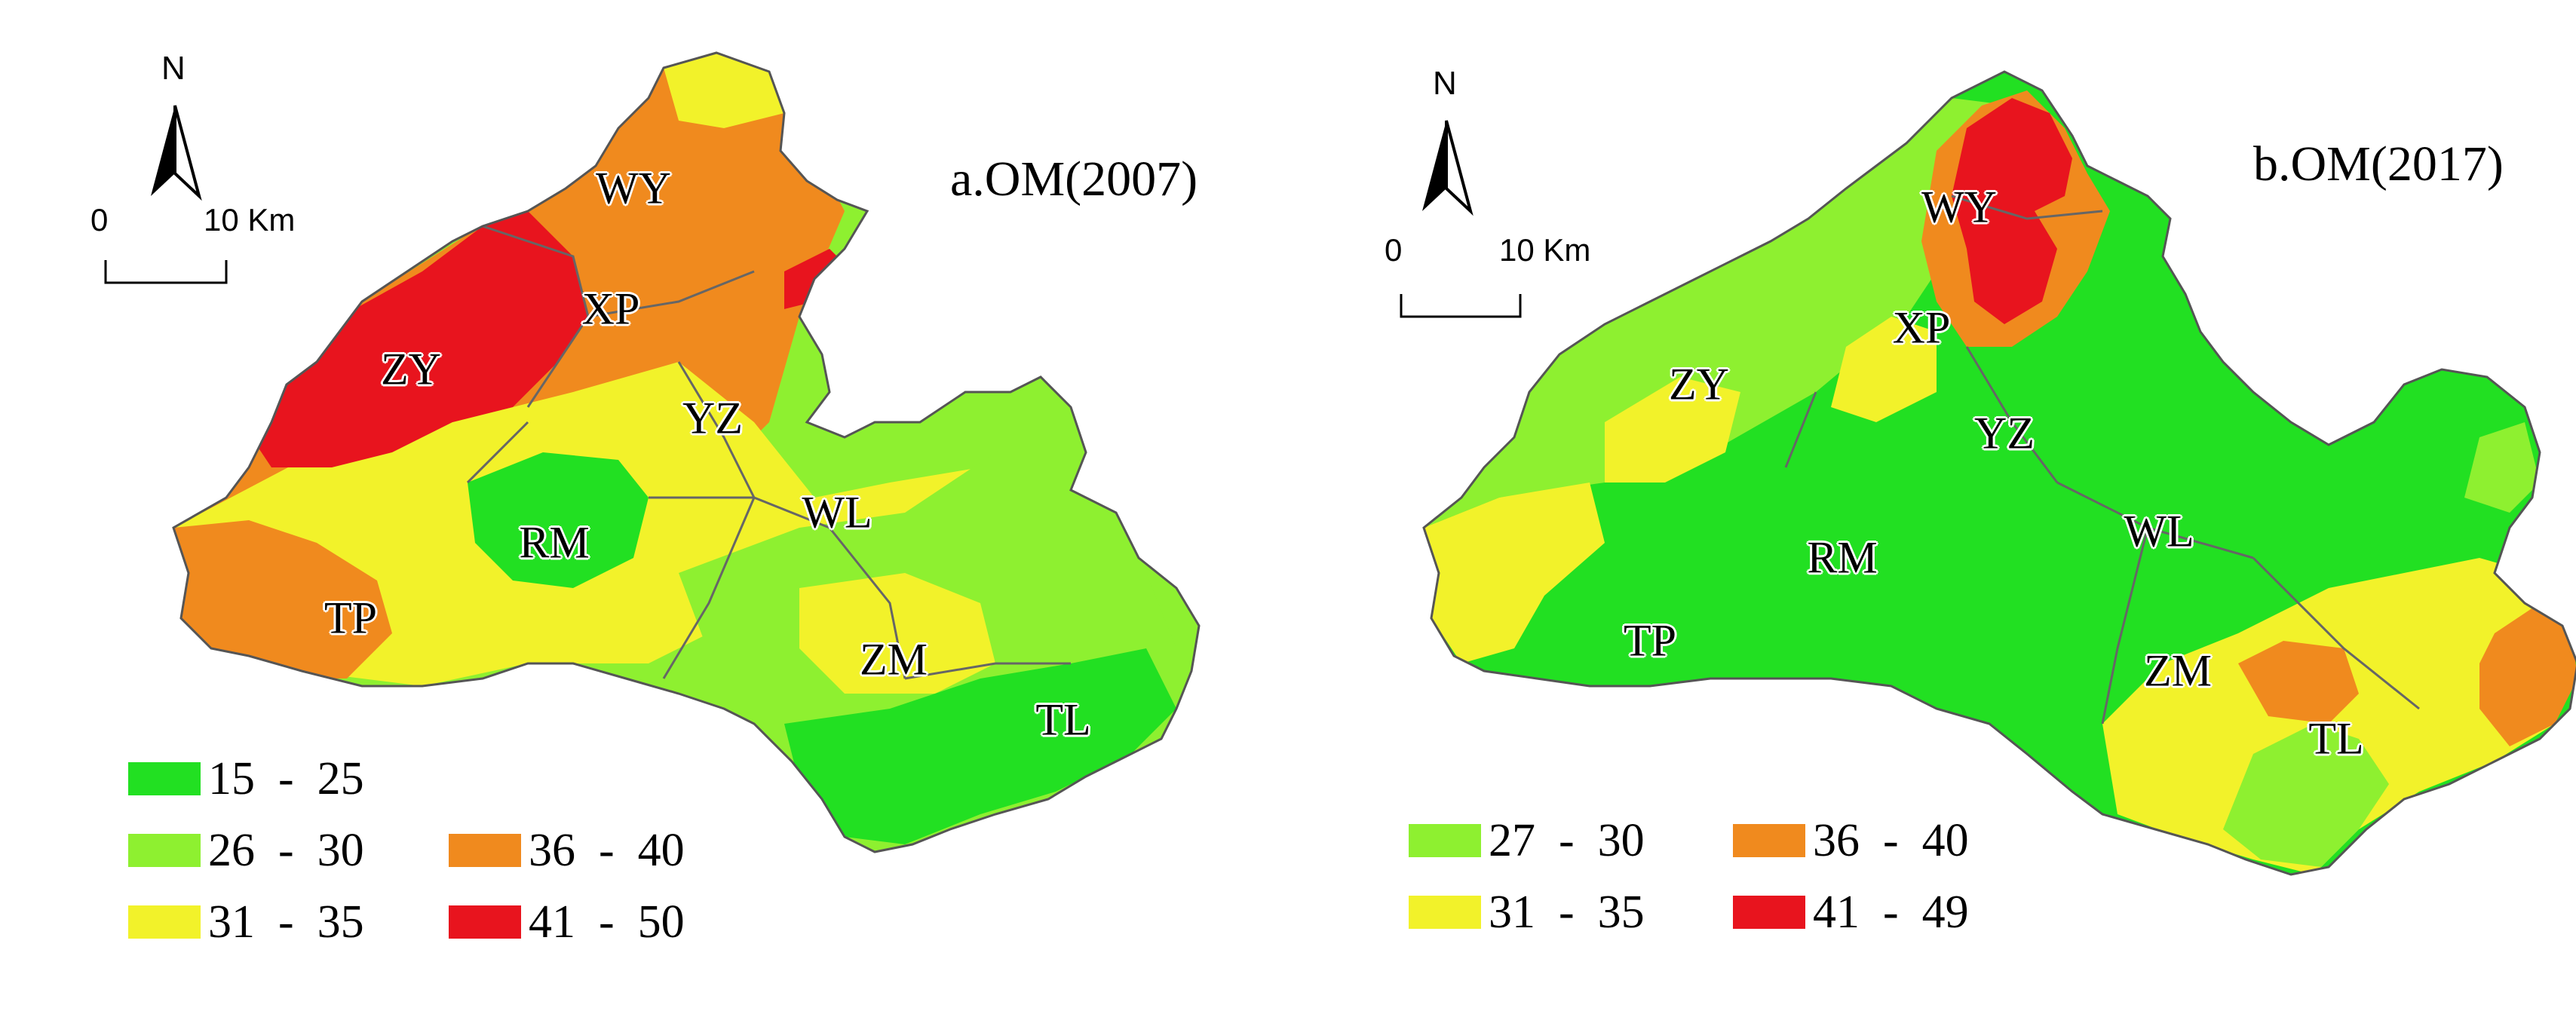 The height and width of the screenshot is (1011, 2576). I want to click on legend-label: 41 - 49, so click(1891, 912).